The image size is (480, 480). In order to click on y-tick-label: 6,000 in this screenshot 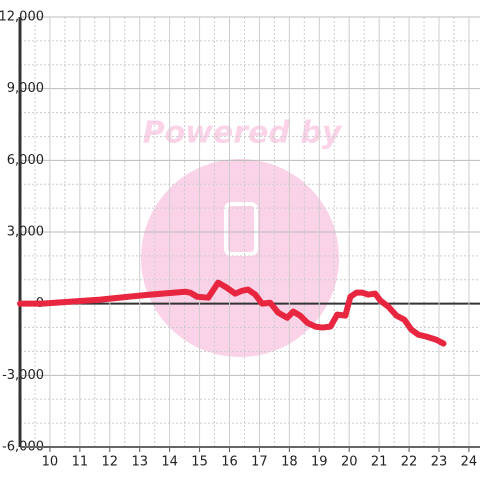, I will do `click(25, 160)`.